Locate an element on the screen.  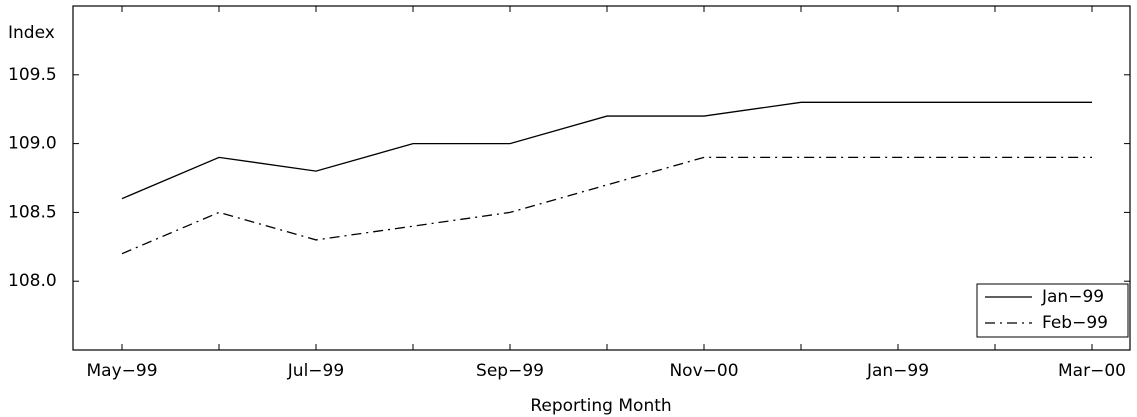
x-tick-label: Jul−99 is located at coordinates (315, 371).